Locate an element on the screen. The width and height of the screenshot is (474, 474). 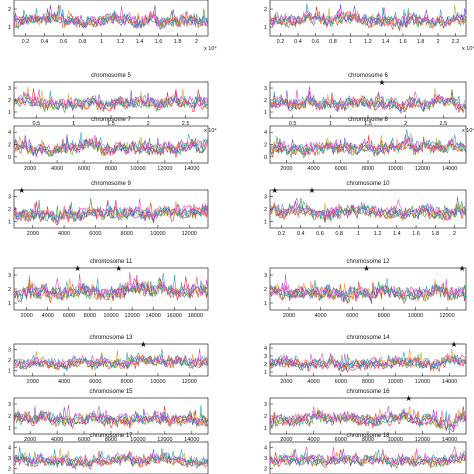
panel-title: chromosome 14 is located at coordinates (368, 338).